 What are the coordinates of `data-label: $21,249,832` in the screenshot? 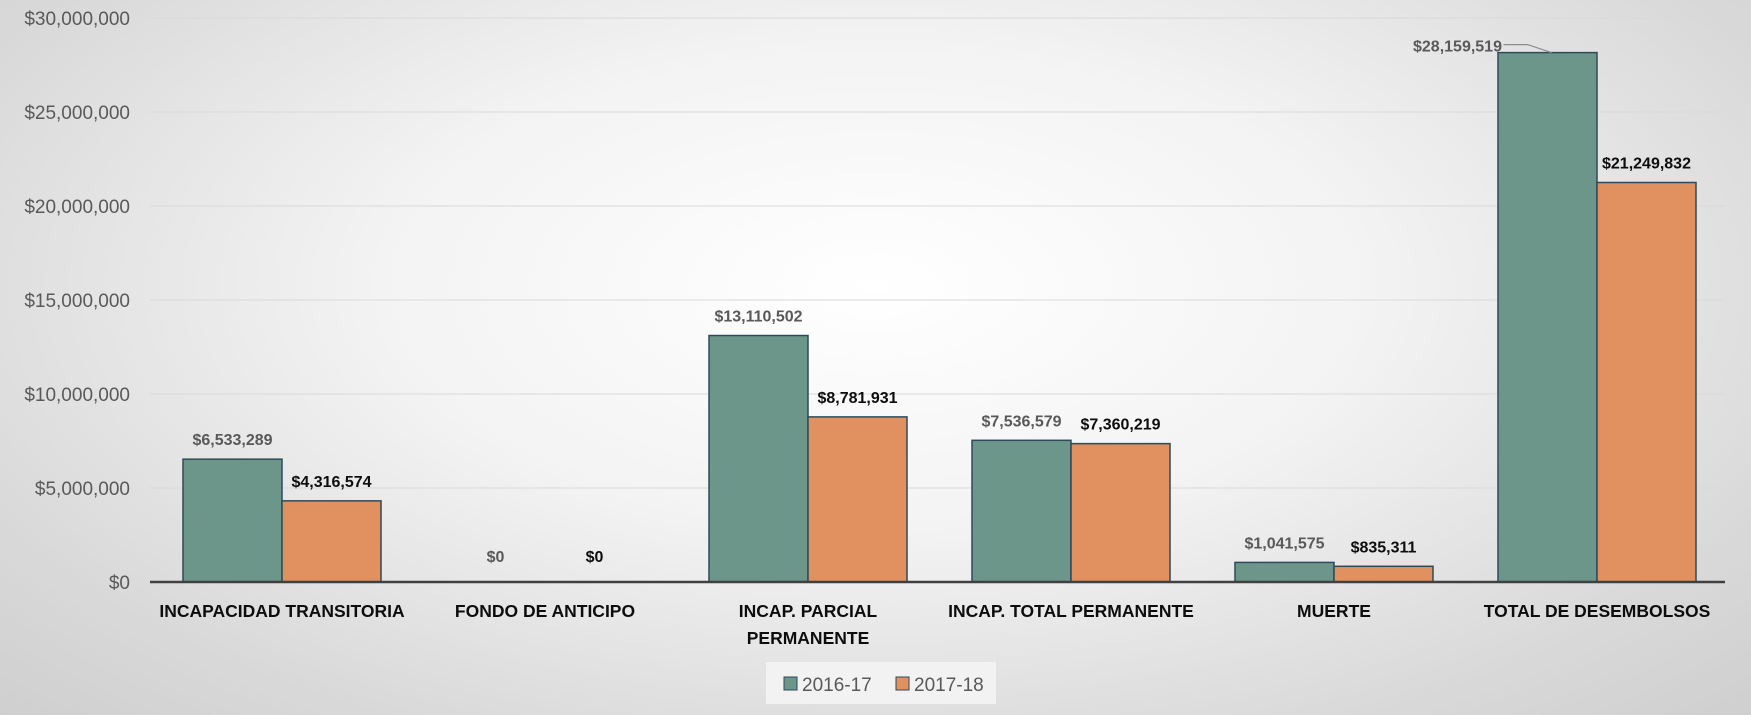 It's located at (1646, 164).